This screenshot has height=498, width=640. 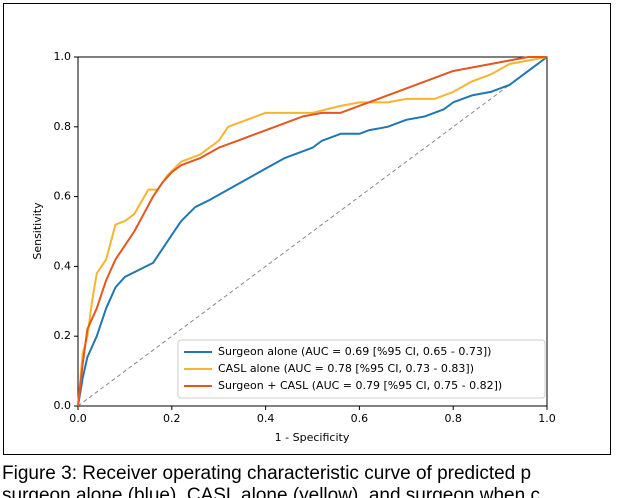 I want to click on y-tick-label: 0.6, so click(x=63, y=196).